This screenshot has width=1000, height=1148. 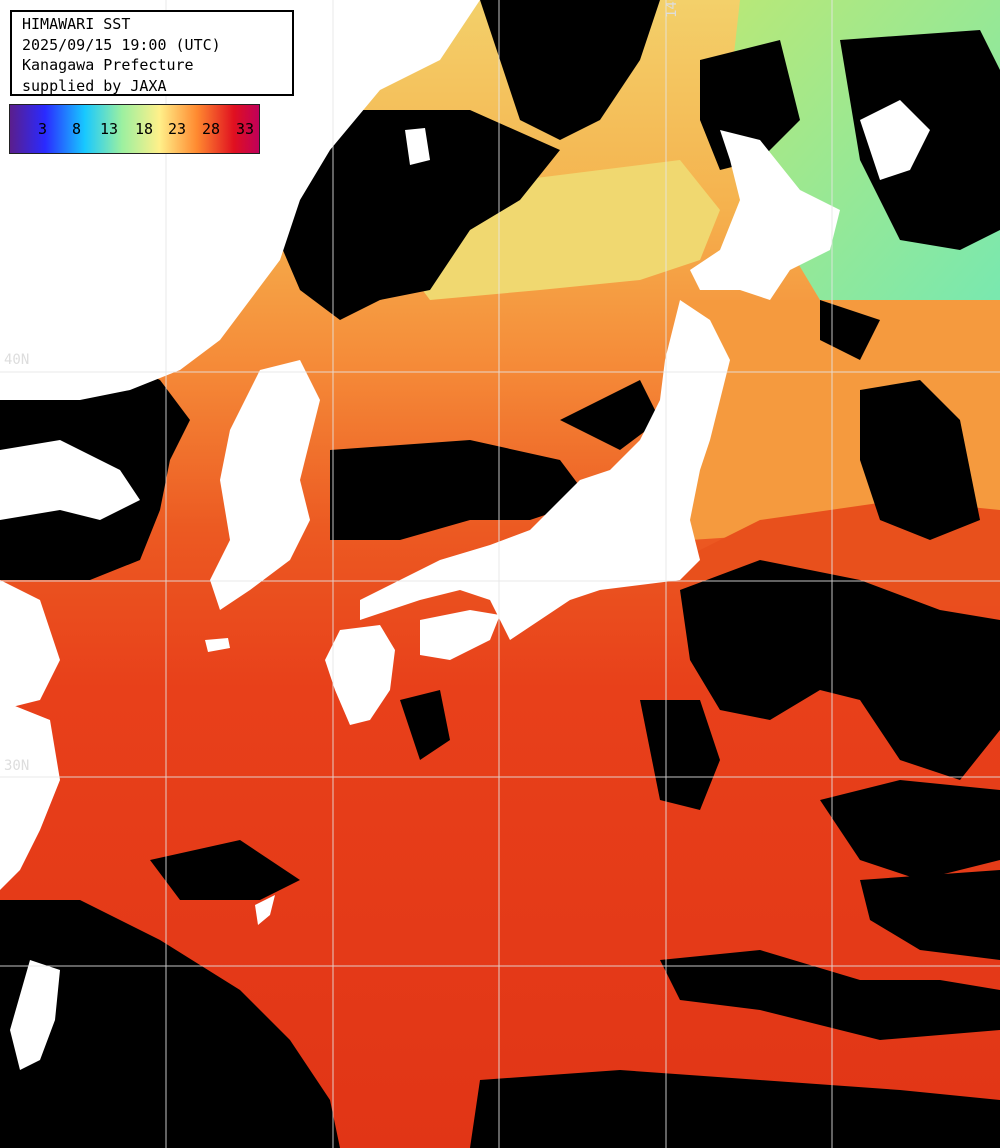 What do you see at coordinates (77, 129) in the screenshot?
I see `scale-label: 8` at bounding box center [77, 129].